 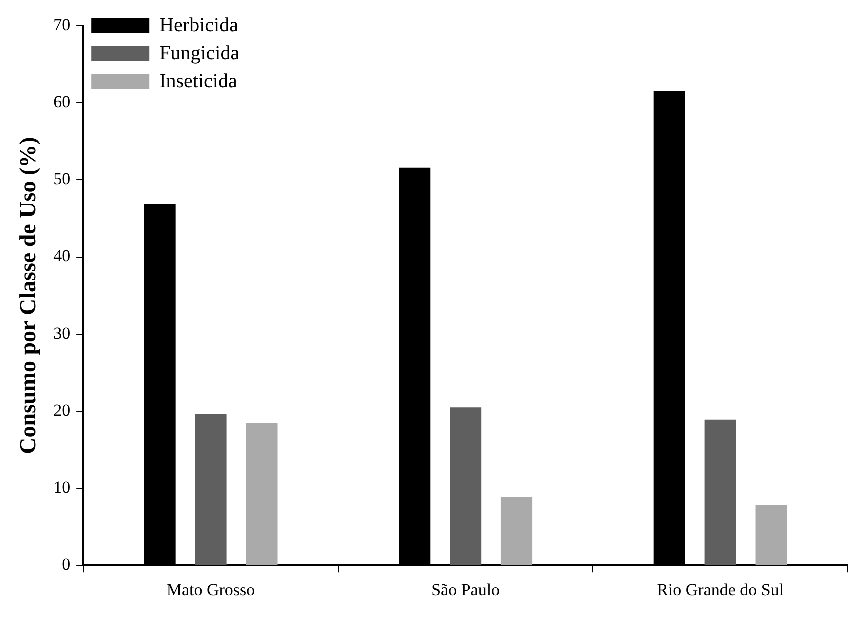 What do you see at coordinates (62, 102) in the screenshot?
I see `y-tick-label: 60` at bounding box center [62, 102].